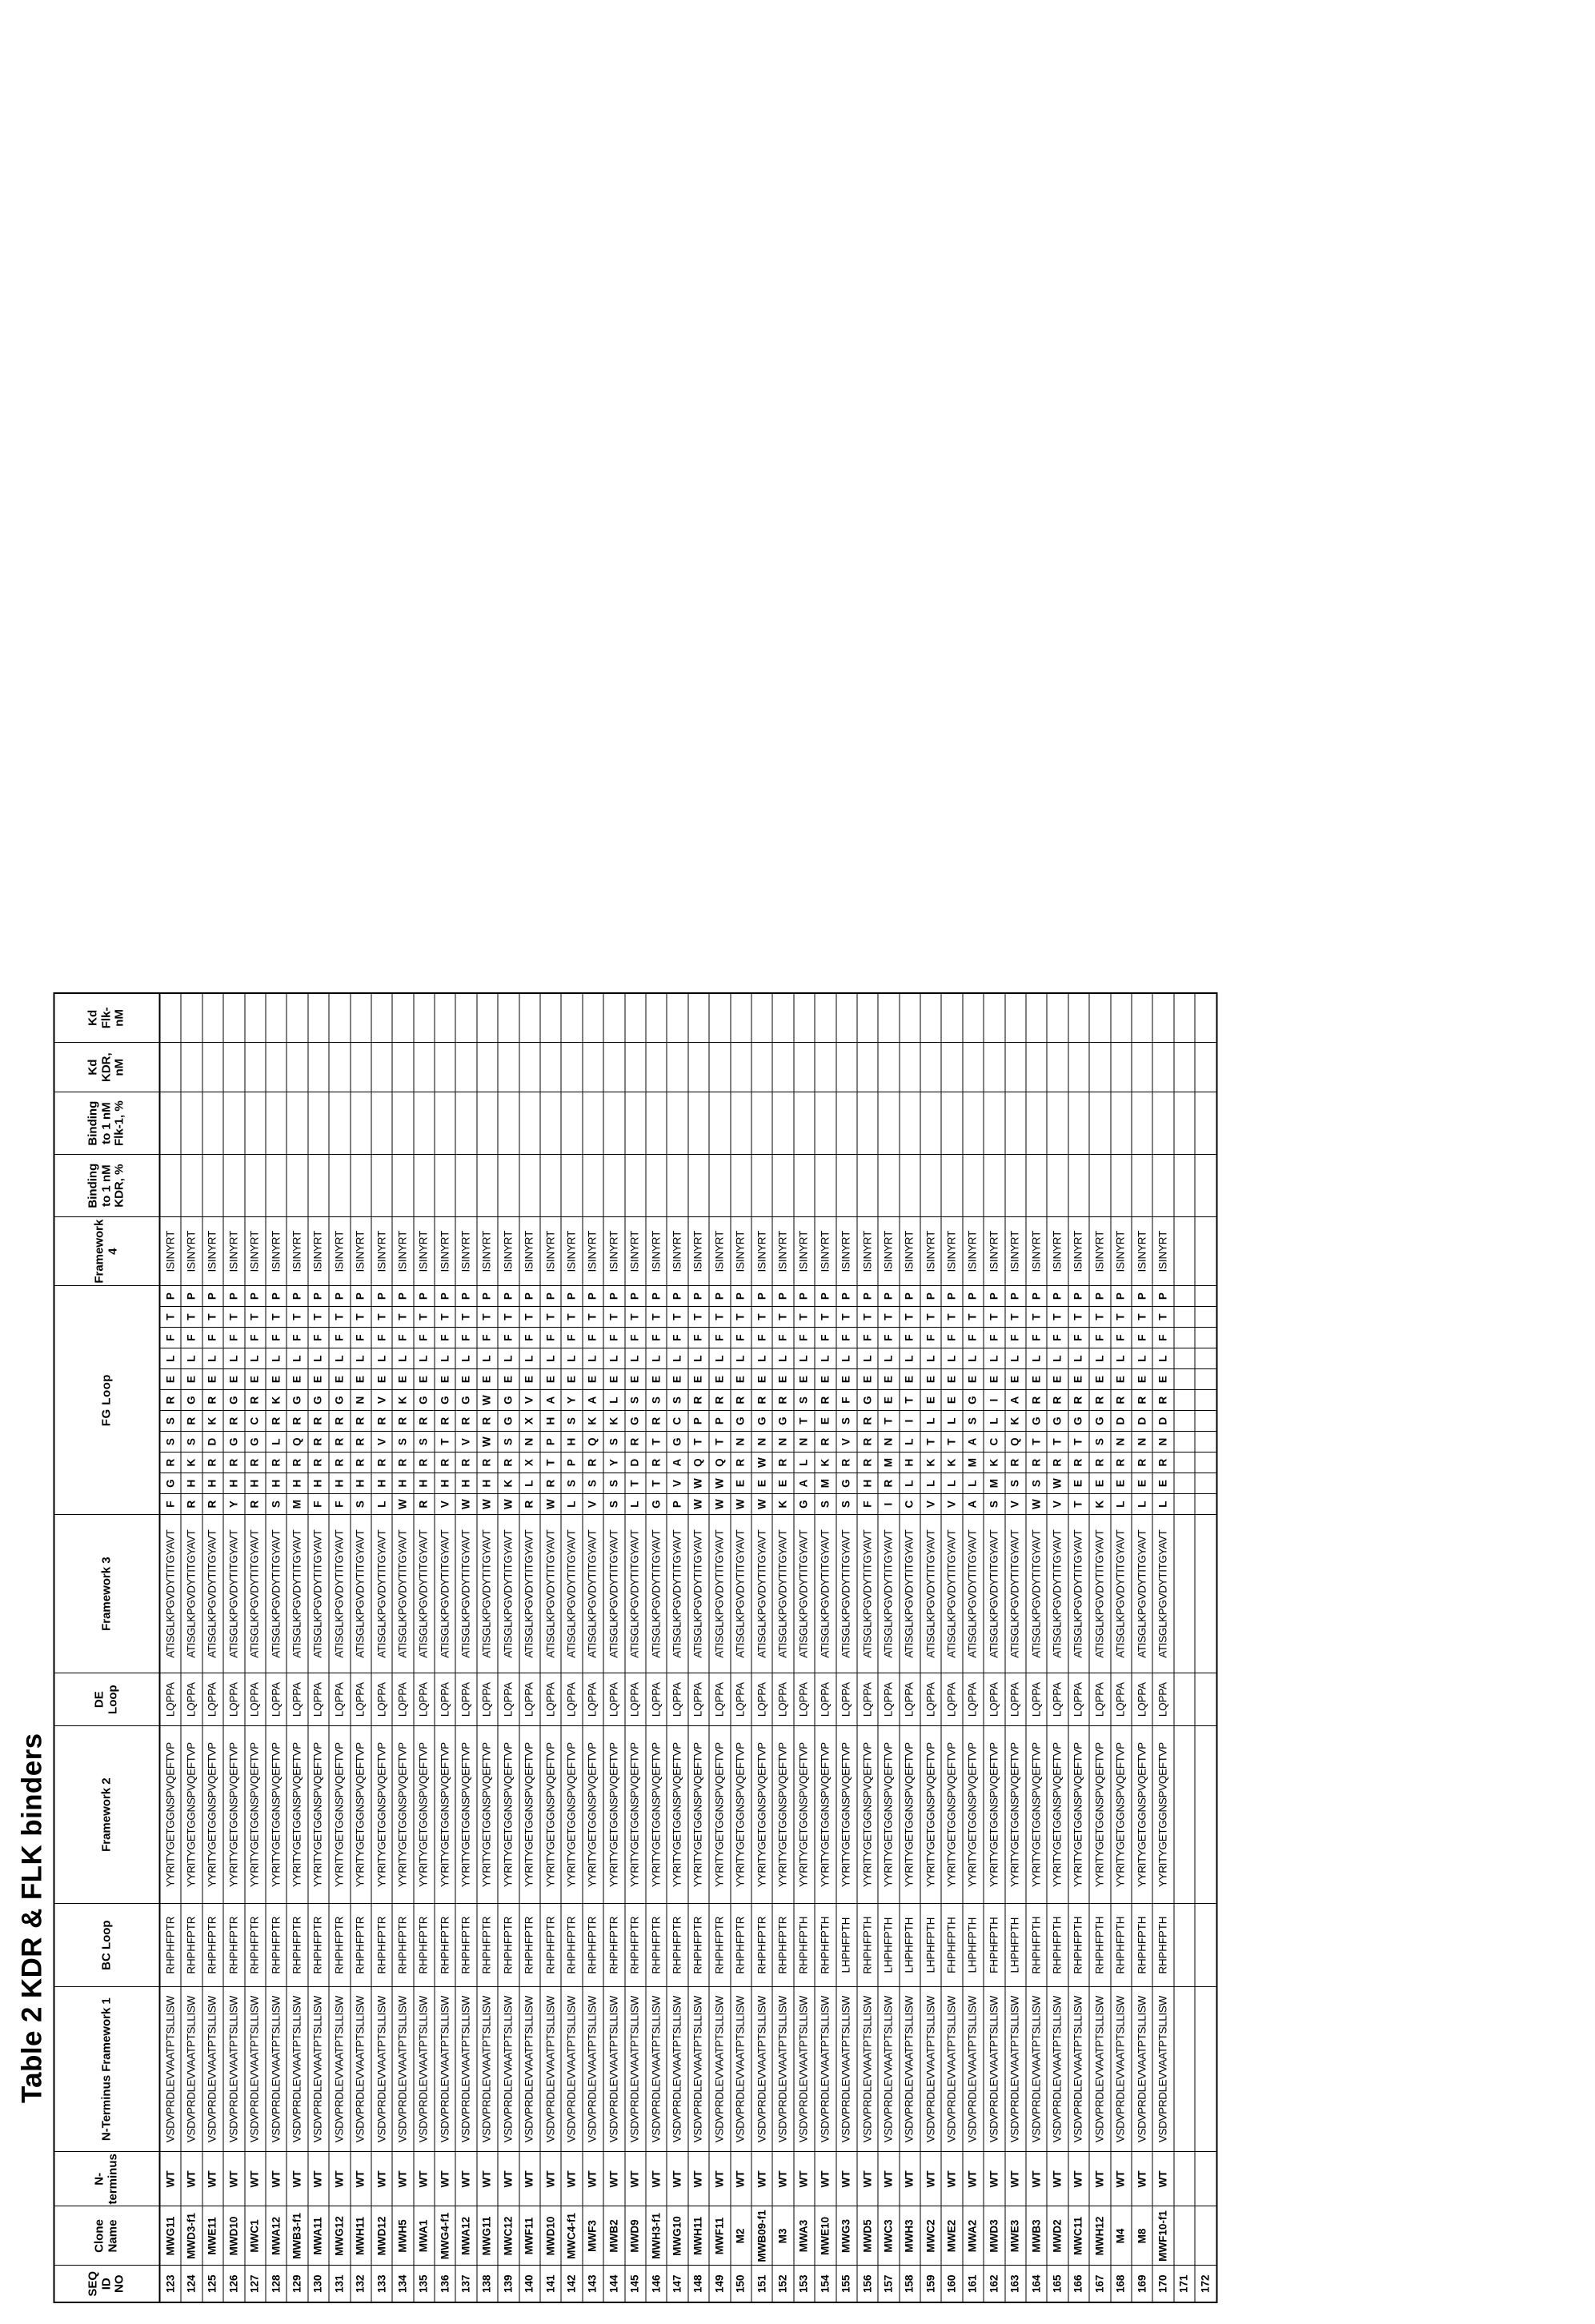 The width and height of the screenshot is (1595, 2324). What do you see at coordinates (571, 2236) in the screenshot?
I see `cell-clone-name: MWC4-f1` at bounding box center [571, 2236].